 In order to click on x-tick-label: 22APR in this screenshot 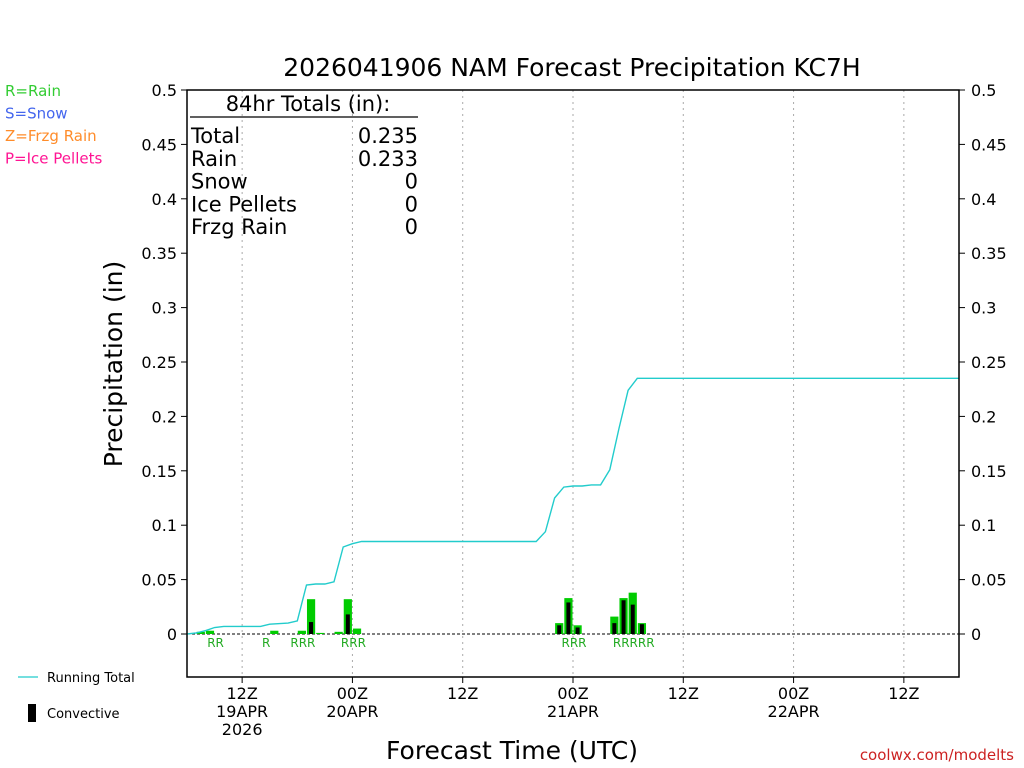, I will do `click(794, 711)`.